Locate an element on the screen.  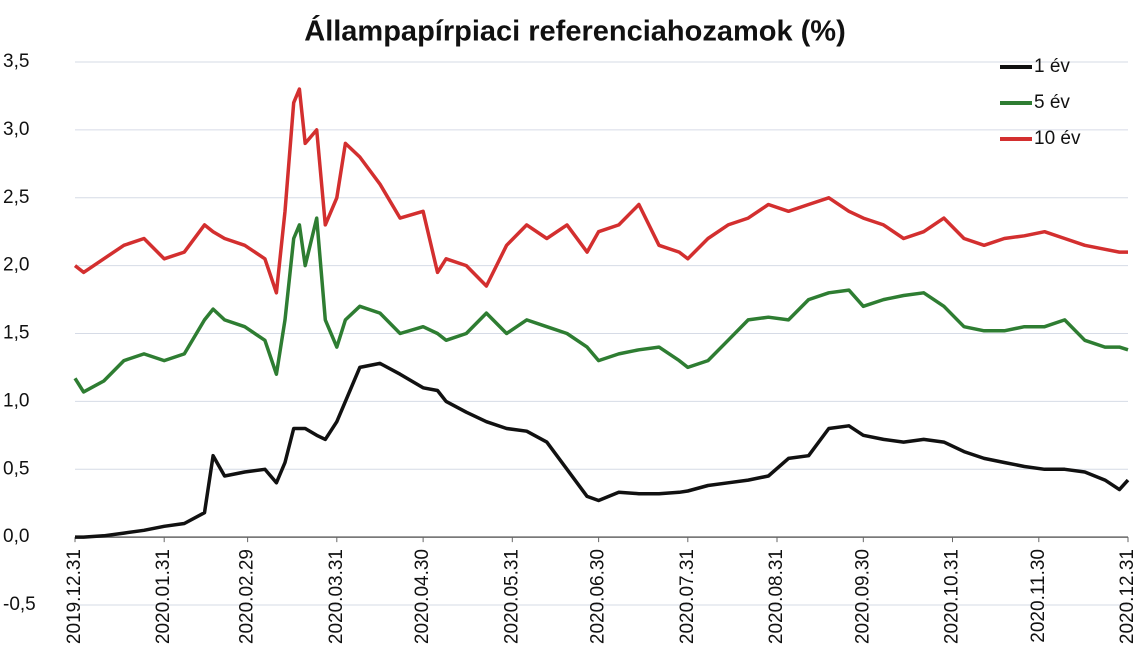
x-tick-label: 2020.01.31 is located at coordinates (163, 596).